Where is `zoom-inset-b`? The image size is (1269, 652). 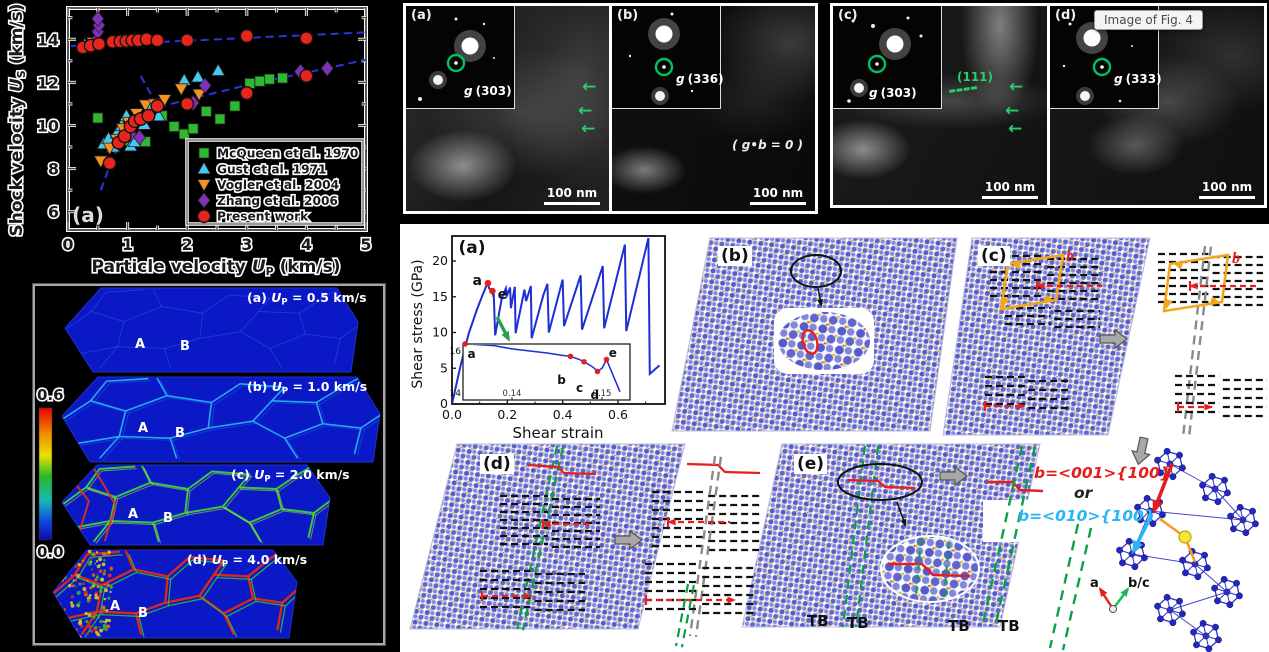 zoom-inset-b is located at coordinates (824, 341).